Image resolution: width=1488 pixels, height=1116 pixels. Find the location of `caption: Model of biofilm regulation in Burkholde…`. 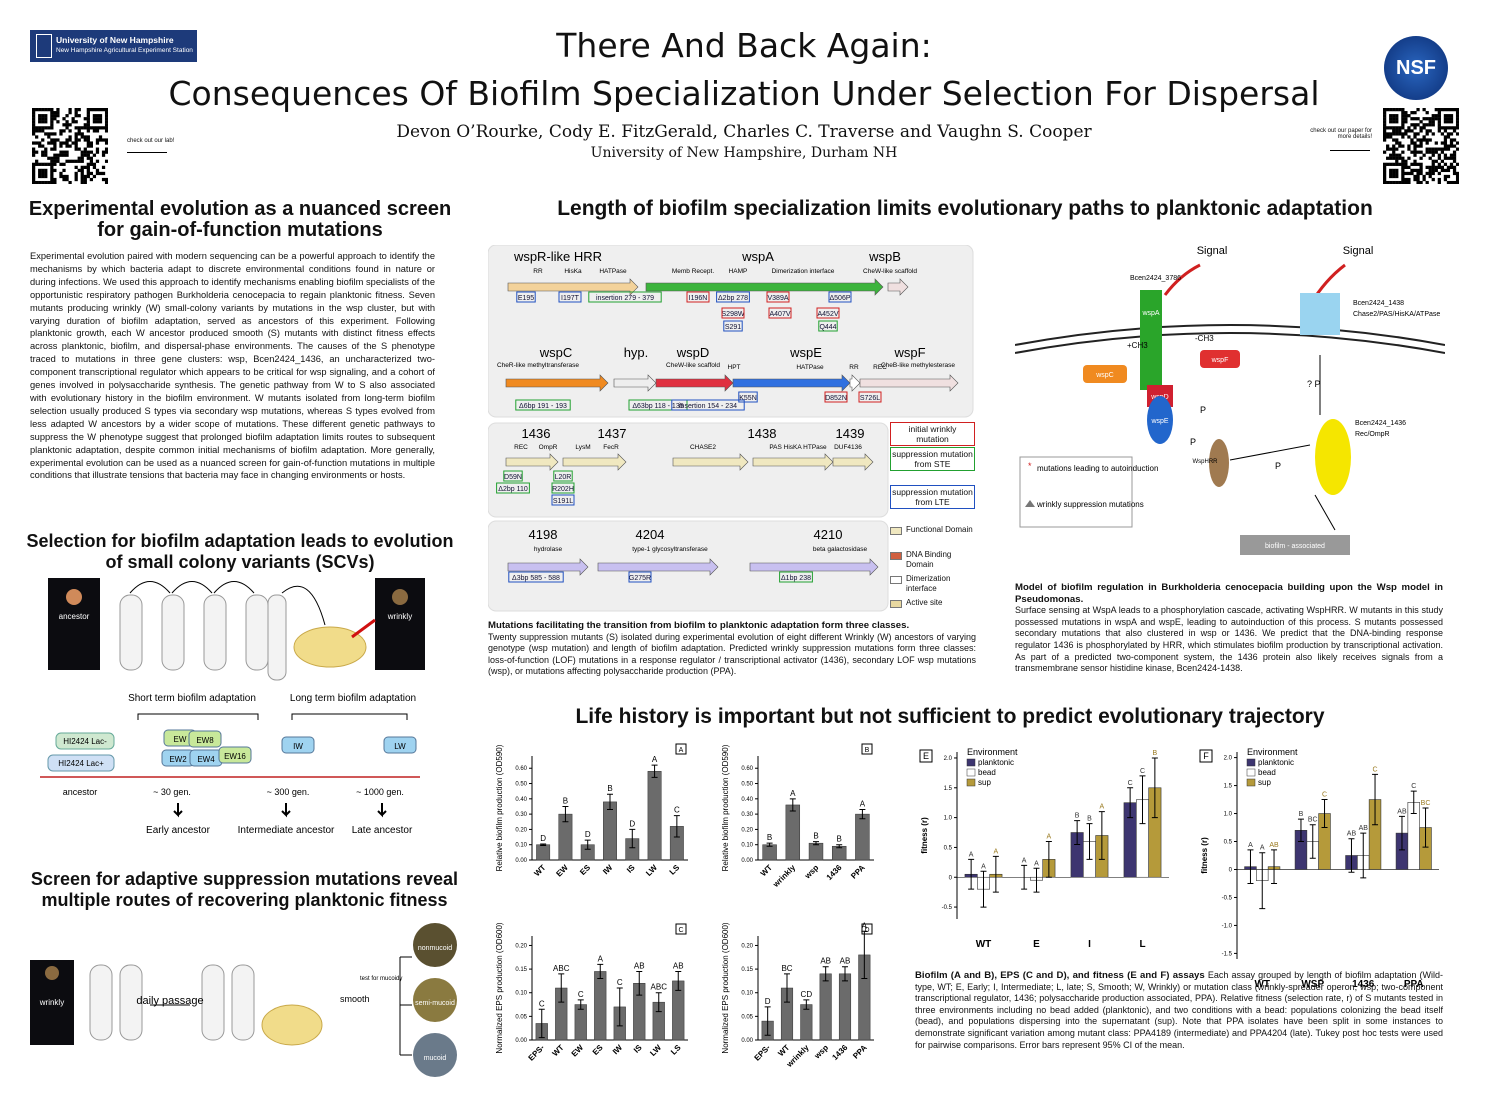

caption: Model of biofilm regulation in Burkholde… is located at coordinates (1229, 628).